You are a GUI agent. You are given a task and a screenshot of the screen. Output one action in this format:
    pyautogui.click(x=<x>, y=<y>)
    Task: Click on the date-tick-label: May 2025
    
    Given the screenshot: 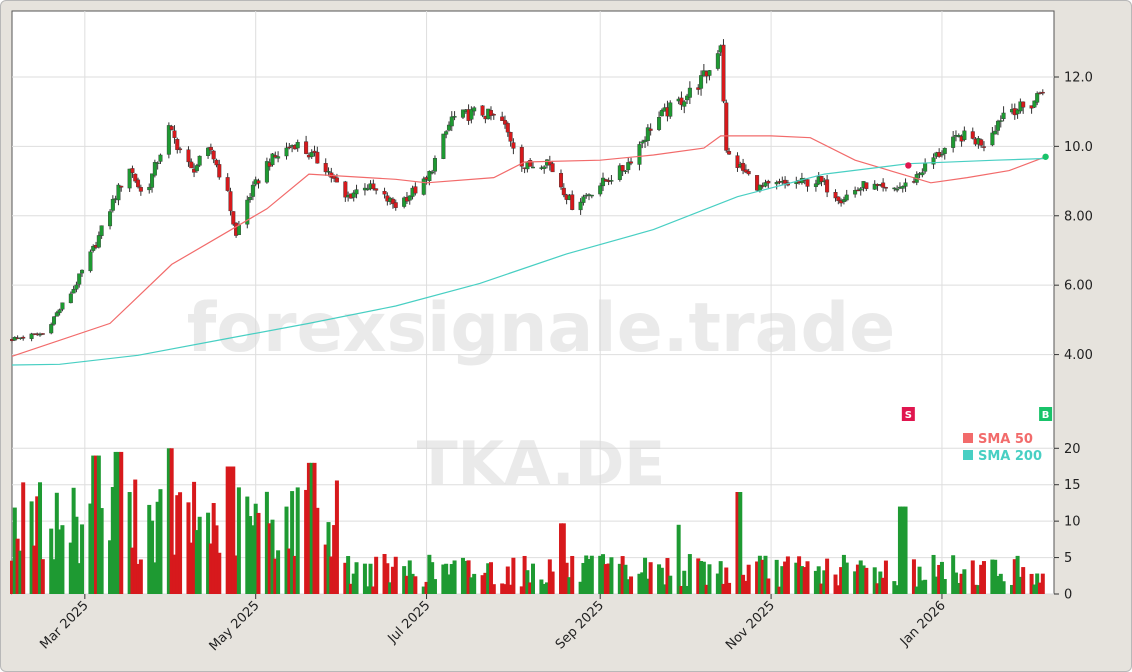 What is the action you would take?
    pyautogui.click(x=235, y=626)
    